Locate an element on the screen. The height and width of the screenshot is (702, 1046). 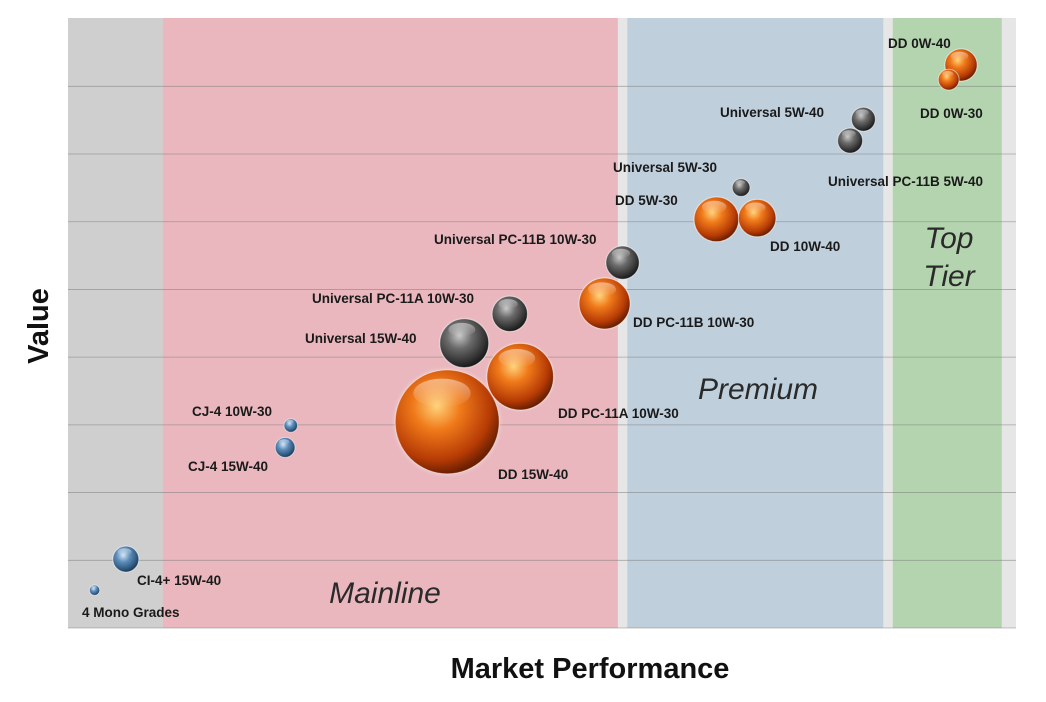
tier-label: Premium is located at coordinates (758, 389).